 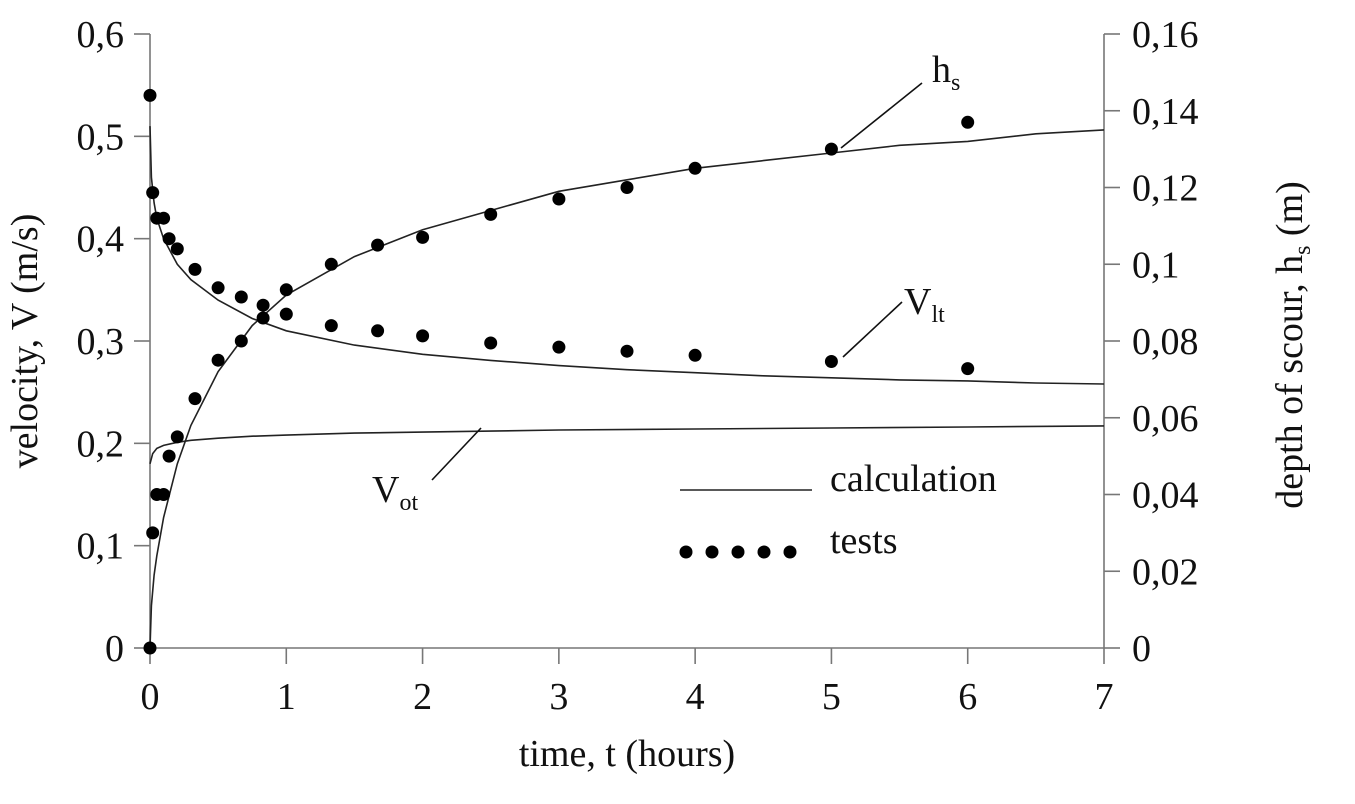 What do you see at coordinates (101, 137) in the screenshot?
I see `y-left-tick-label: 0,5` at bounding box center [101, 137].